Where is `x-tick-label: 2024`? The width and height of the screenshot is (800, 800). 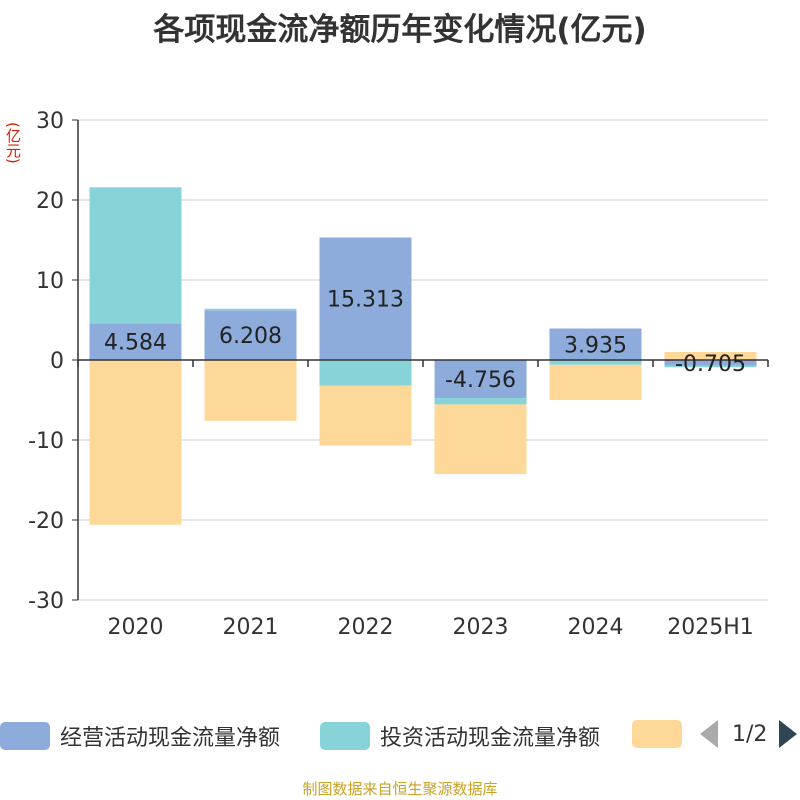
x-tick-label: 2024 is located at coordinates (596, 627).